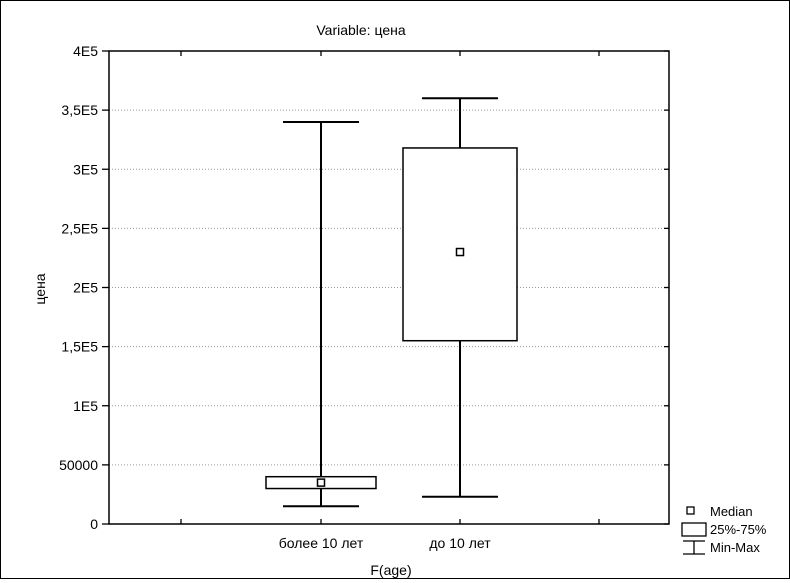  What do you see at coordinates (390, 570) in the screenshot?
I see `x-axis-label: F(age)` at bounding box center [390, 570].